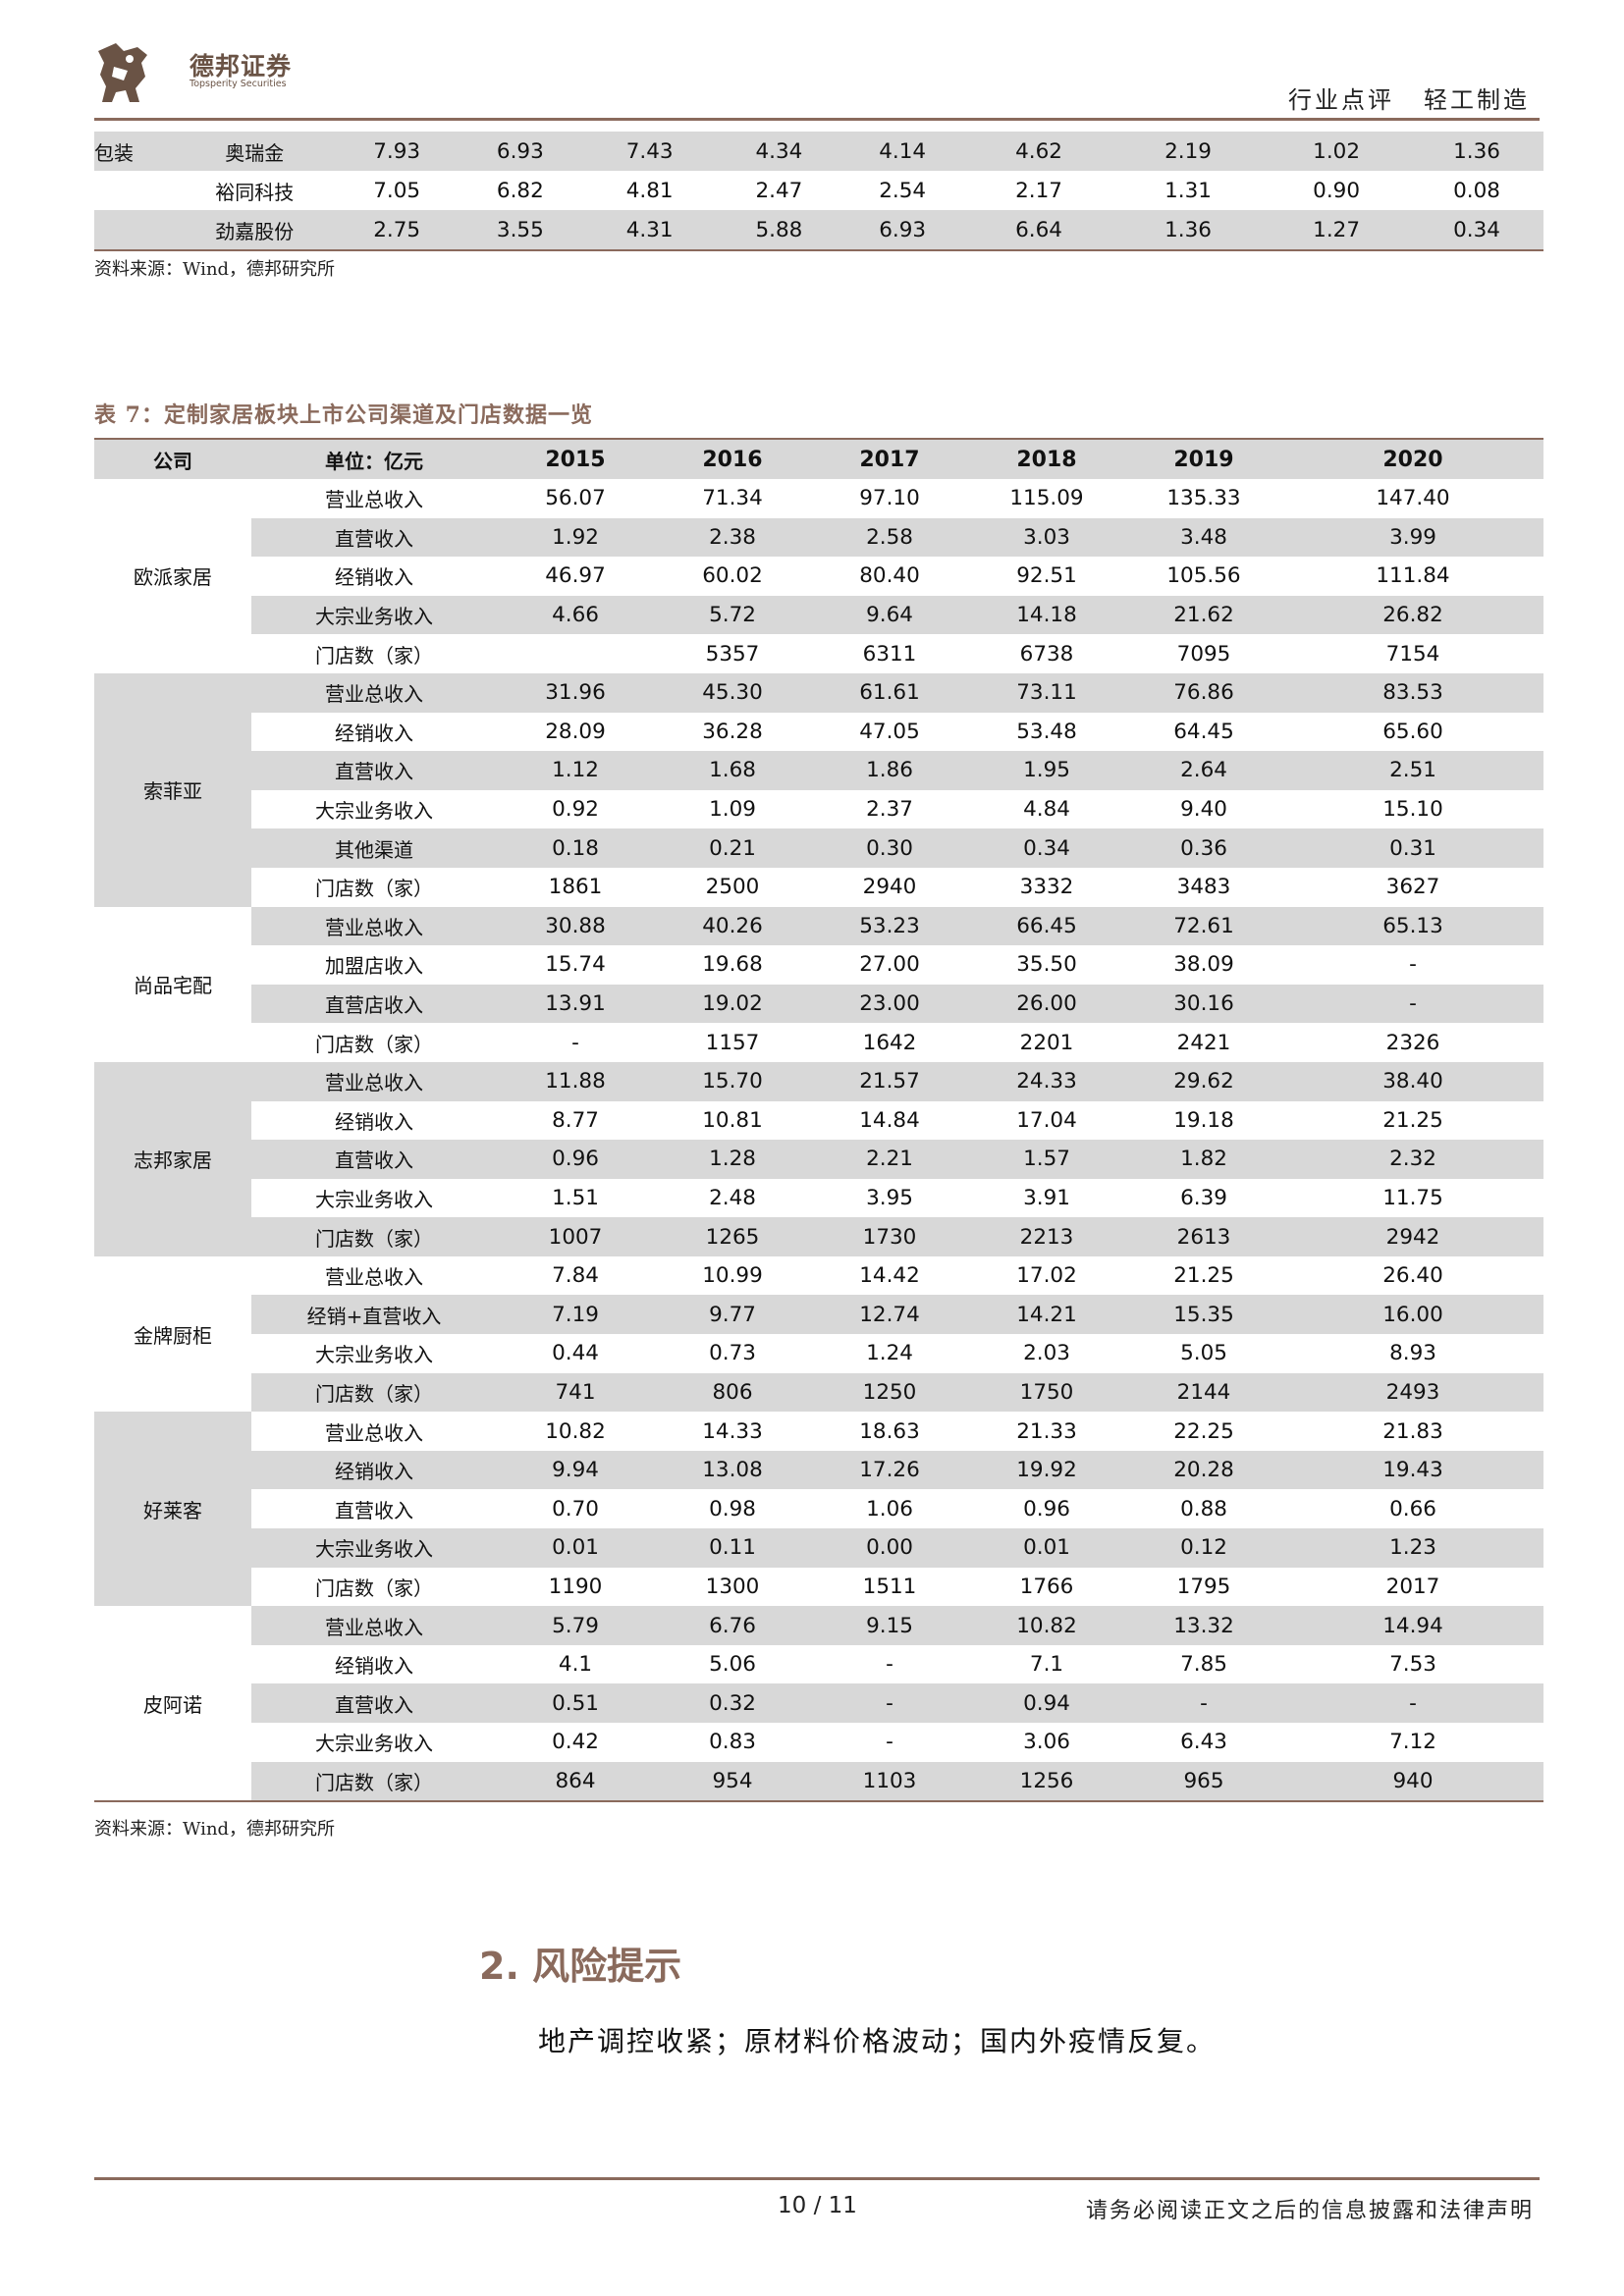 This screenshot has width=1624, height=2296. I want to click on value-cell: 12.74, so click(889, 1315).